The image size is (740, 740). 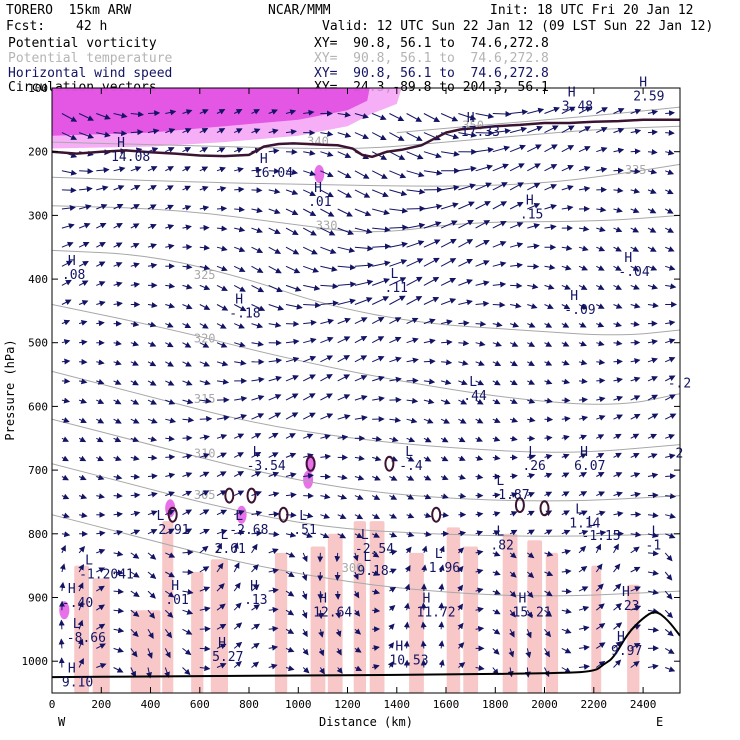 What do you see at coordinates (38, 534) in the screenshot?
I see `y-tick-label-800: 800` at bounding box center [38, 534].